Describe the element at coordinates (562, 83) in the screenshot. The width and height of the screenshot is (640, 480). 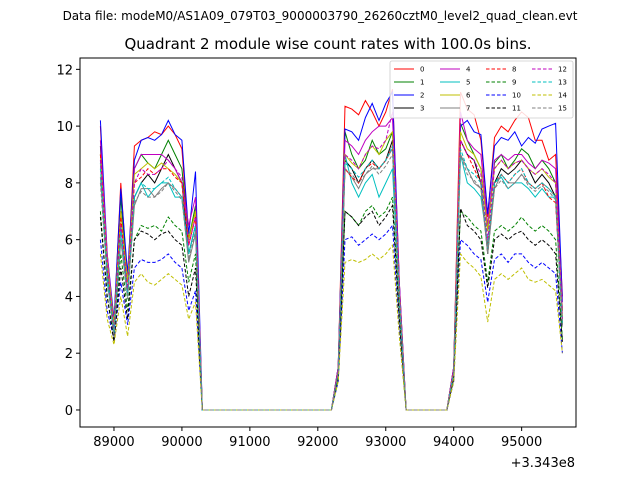
I see `legend-label-13: 13` at that location.